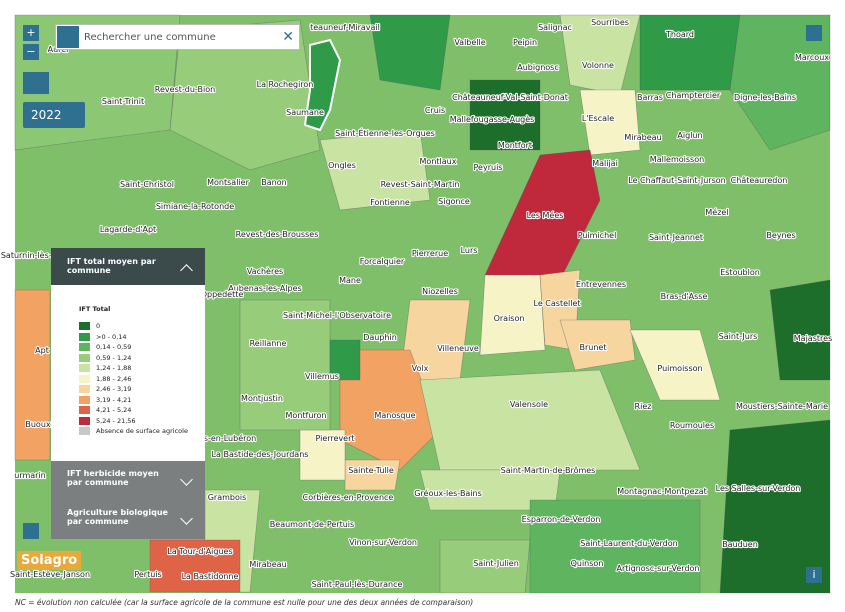 Image resolution: width=845 pixels, height=612 pixels. What do you see at coordinates (277, 234) in the screenshot?
I see `commune-label: Revest-des-Brousses` at bounding box center [277, 234].